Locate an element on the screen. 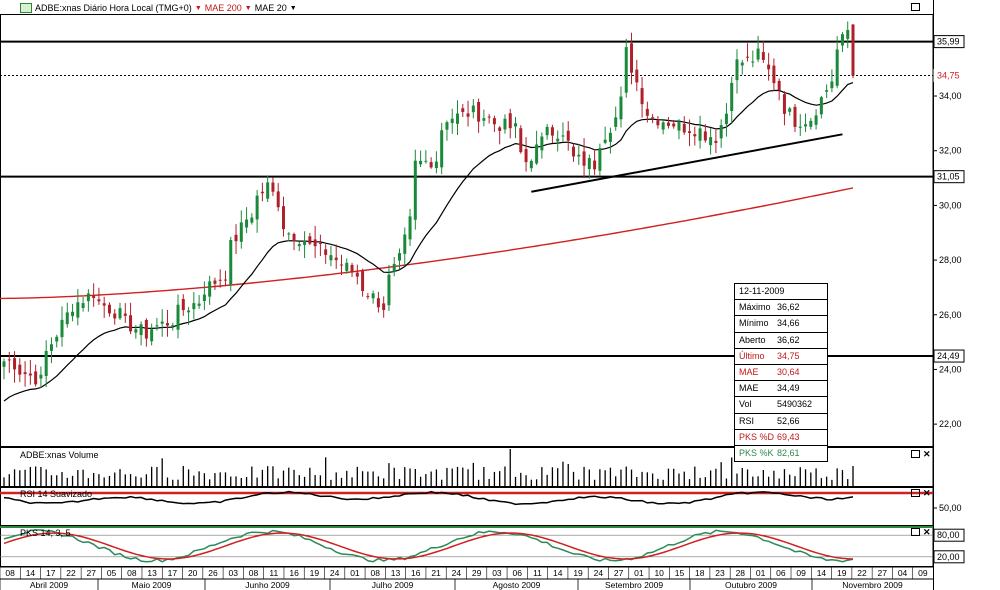 The height and width of the screenshot is (590, 1000). data-window-key: Aberto is located at coordinates (752, 339).